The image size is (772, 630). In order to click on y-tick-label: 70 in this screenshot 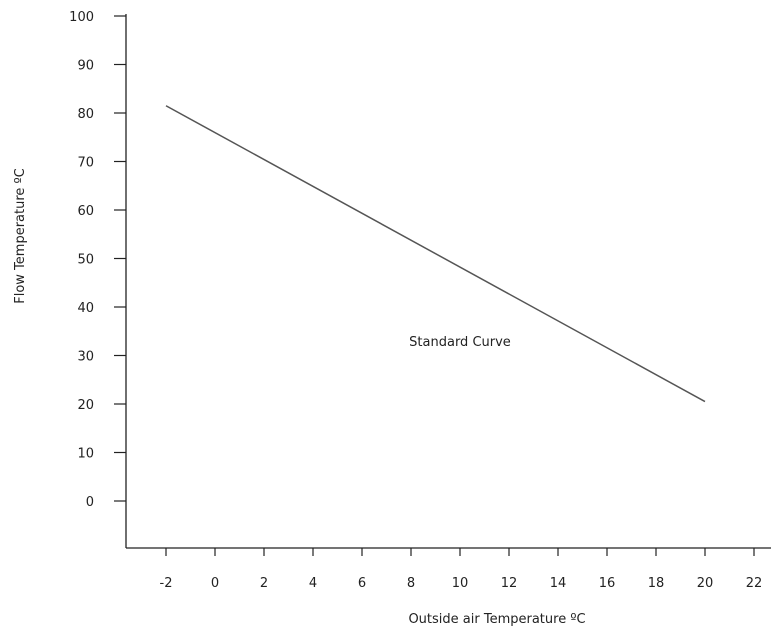, I will do `click(85, 163)`.